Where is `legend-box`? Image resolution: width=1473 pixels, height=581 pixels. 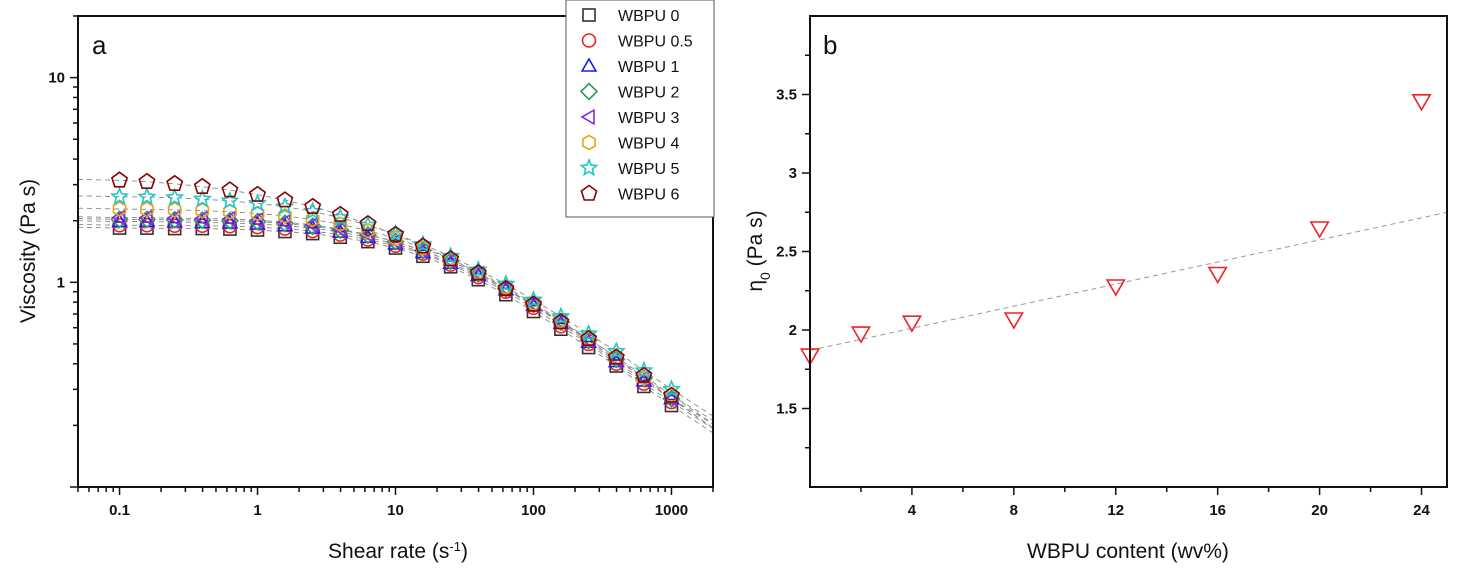 legend-box is located at coordinates (640, 109).